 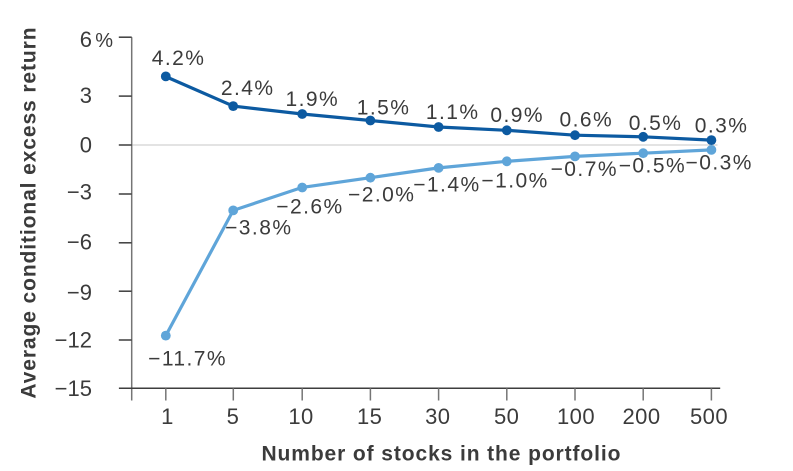 What do you see at coordinates (309, 207) in the screenshot?
I see `svg-text: −2.6%` at bounding box center [309, 207].